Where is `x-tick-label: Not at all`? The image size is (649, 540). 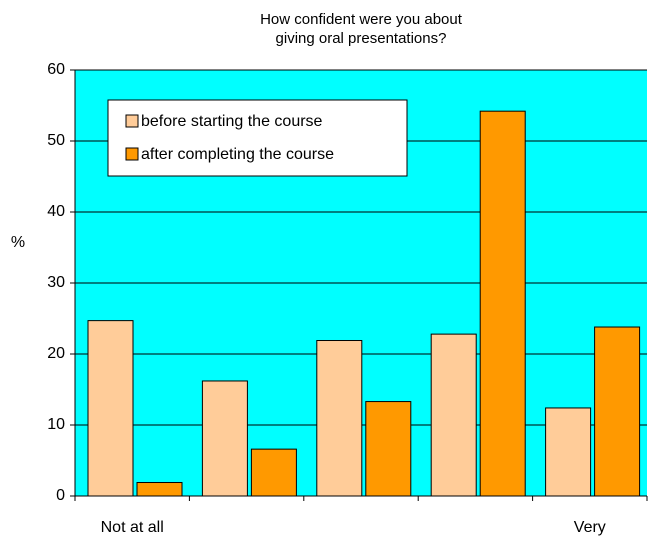 x-tick-label: Not at all is located at coordinates (132, 527).